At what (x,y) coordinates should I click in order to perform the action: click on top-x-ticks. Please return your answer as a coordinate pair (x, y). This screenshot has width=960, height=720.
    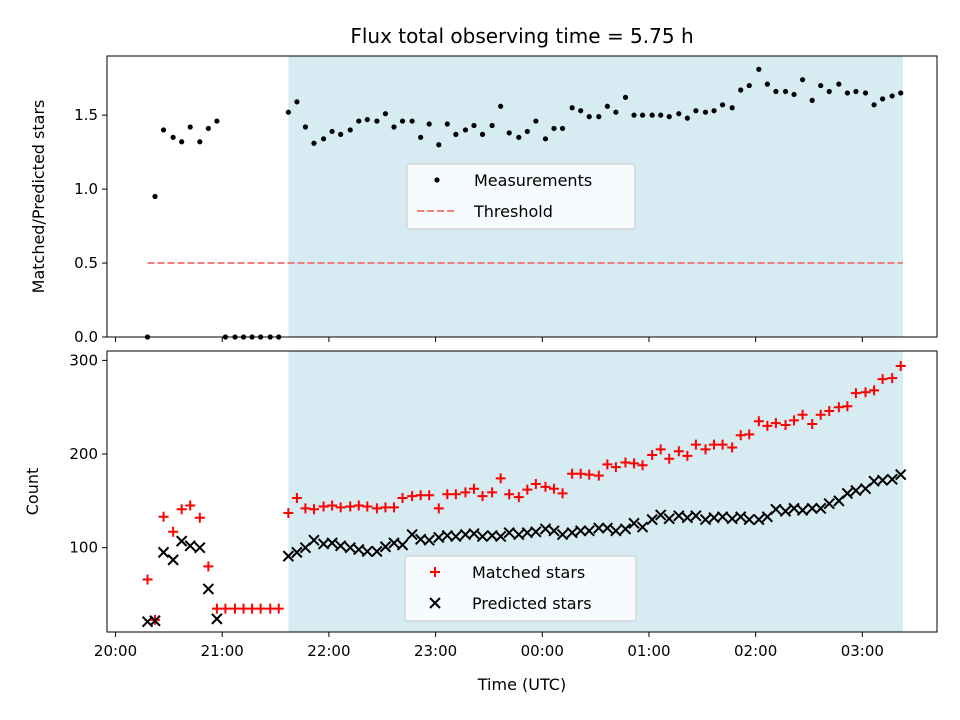
    Looking at the image, I should click on (489, 339).